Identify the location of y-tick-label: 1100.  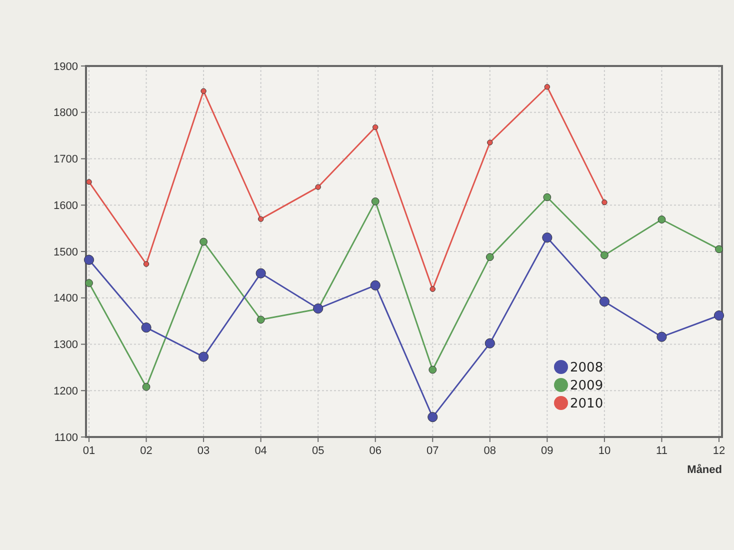
(66, 438).